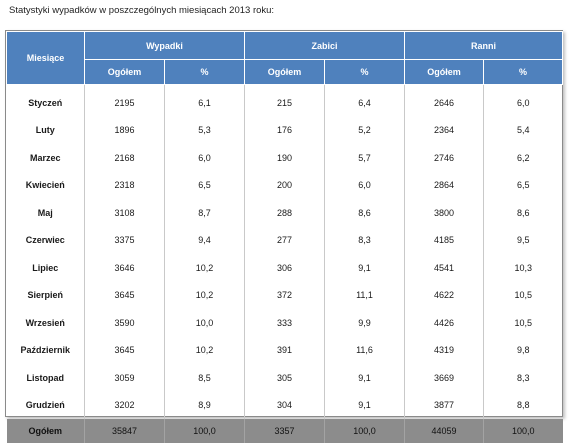 The height and width of the screenshot is (443, 570). I want to click on value-cell: 3375, so click(124, 240).